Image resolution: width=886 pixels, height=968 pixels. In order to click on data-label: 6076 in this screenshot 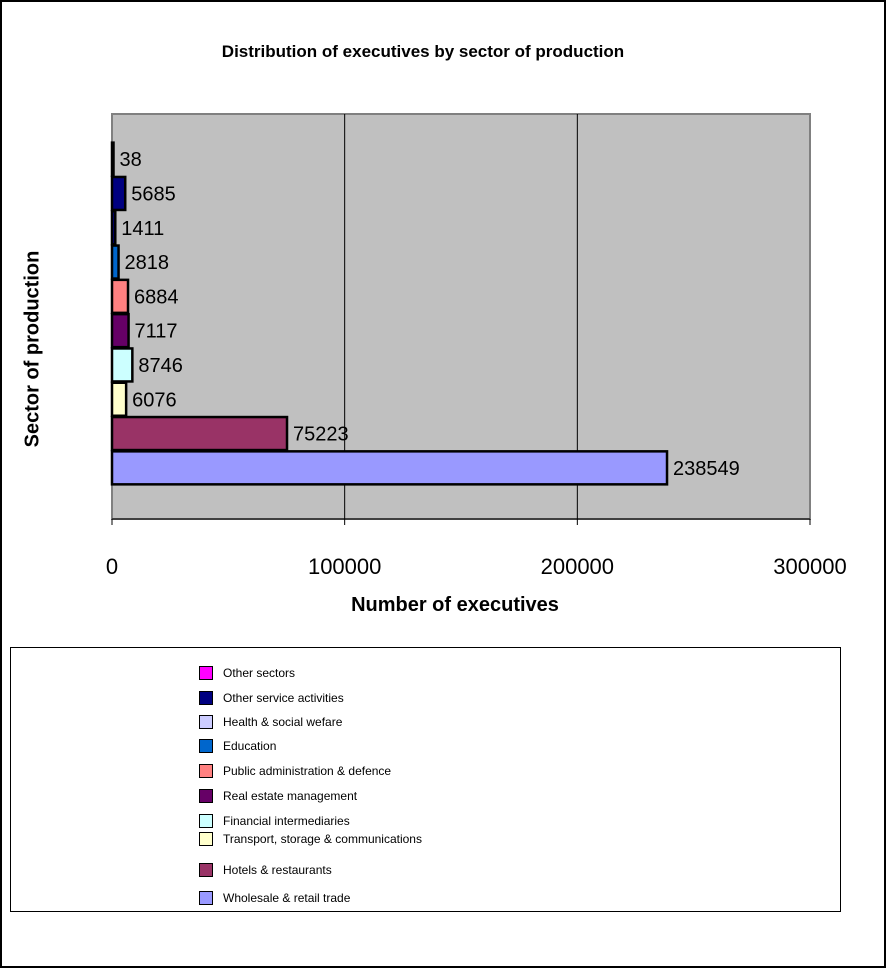, I will do `click(154, 400)`.